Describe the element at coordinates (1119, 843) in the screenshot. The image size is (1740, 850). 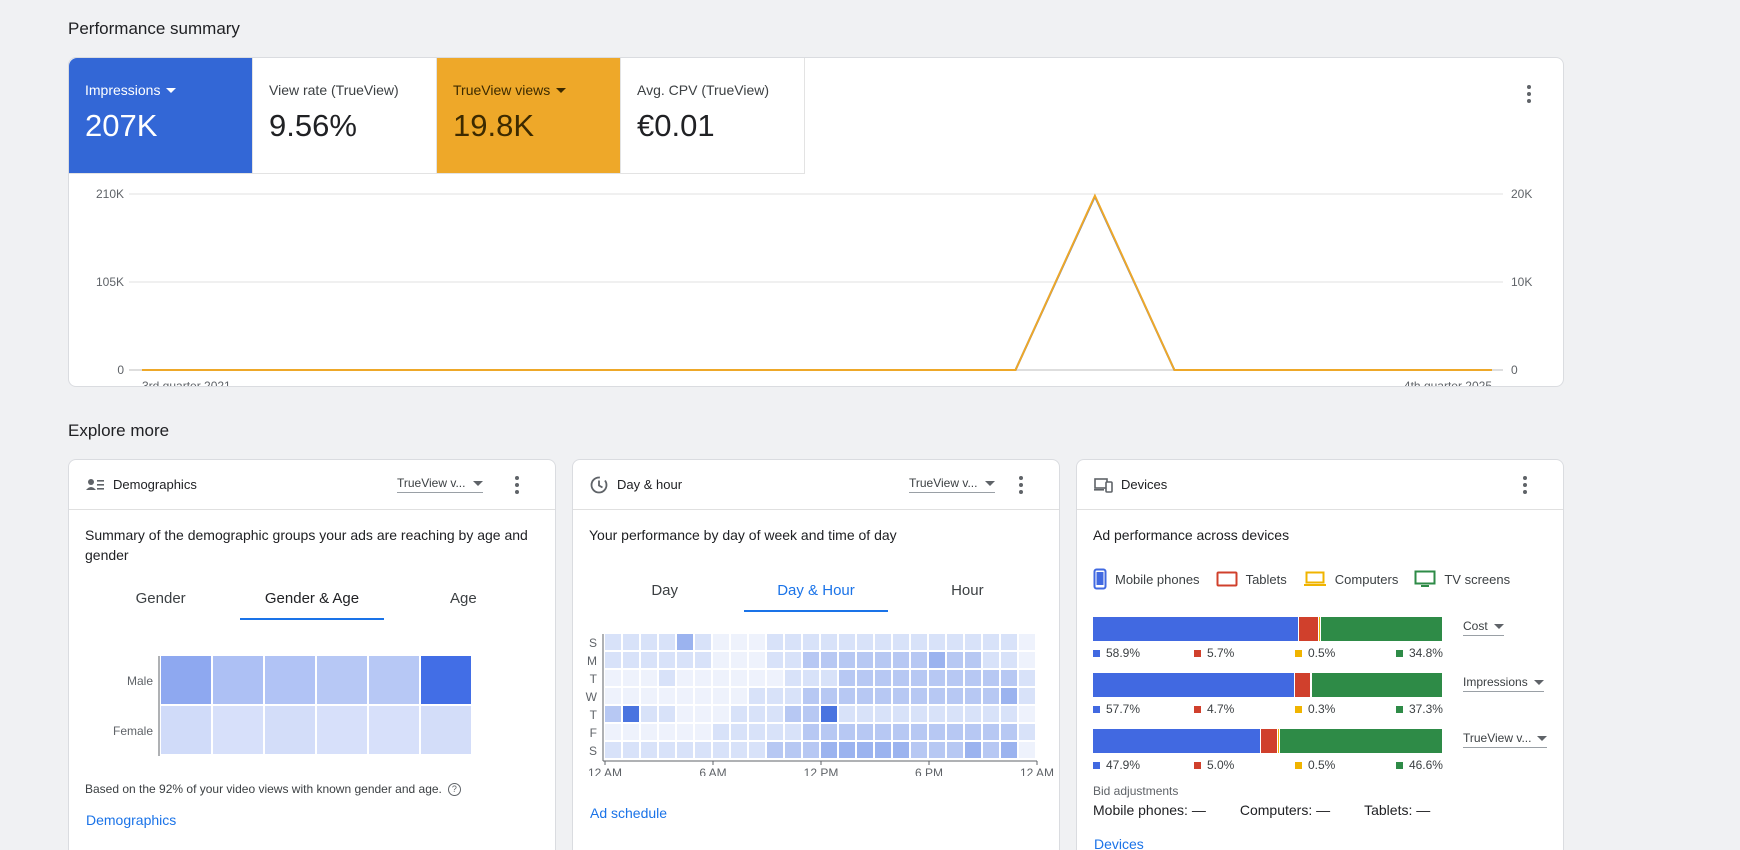
I see `devices-link: Devices` at that location.